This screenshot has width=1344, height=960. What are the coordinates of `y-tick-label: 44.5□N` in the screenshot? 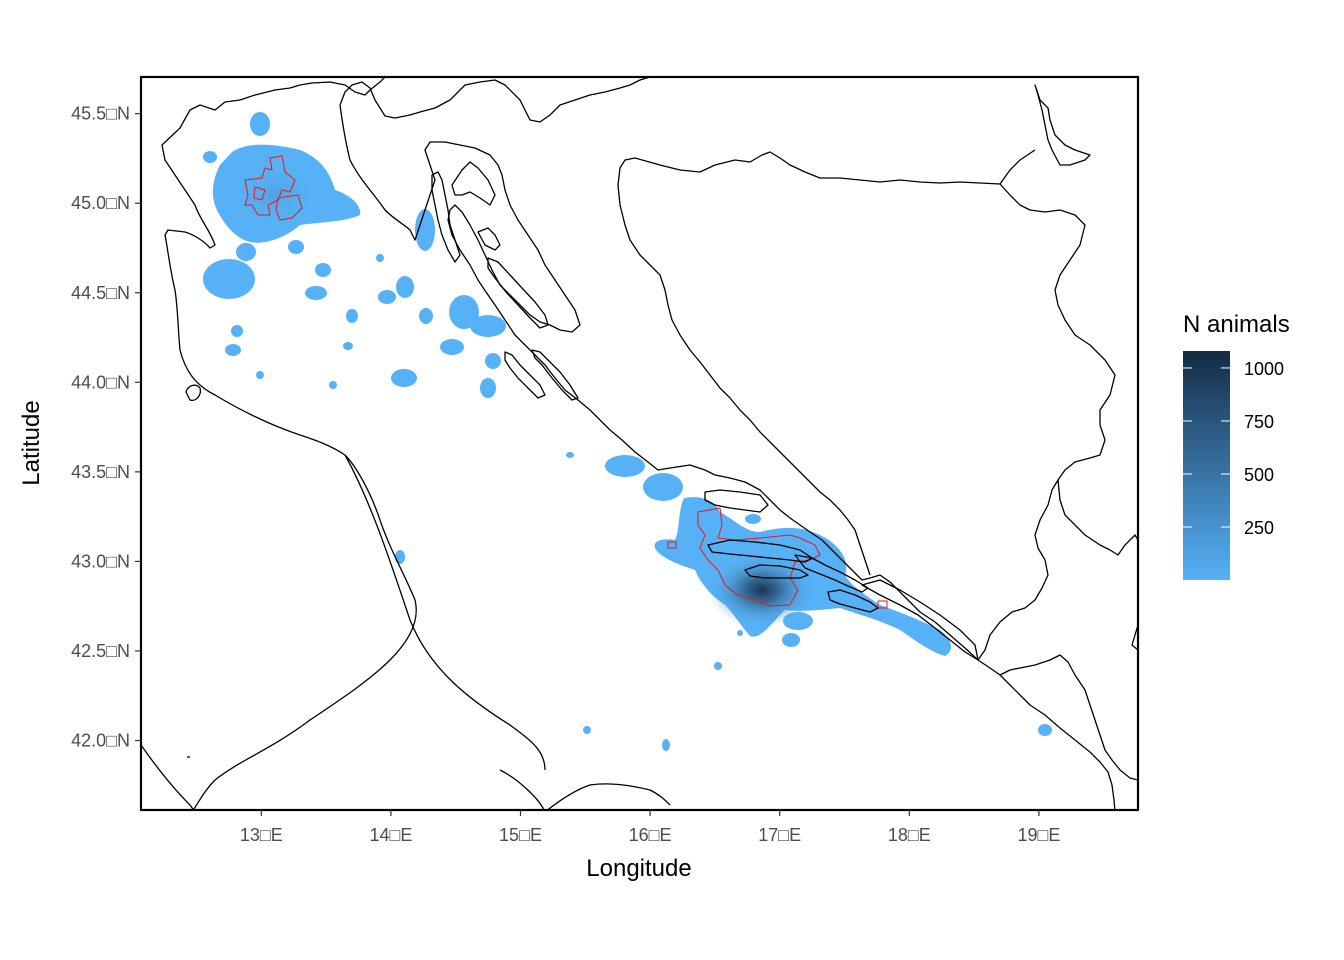 It's located at (100, 293).